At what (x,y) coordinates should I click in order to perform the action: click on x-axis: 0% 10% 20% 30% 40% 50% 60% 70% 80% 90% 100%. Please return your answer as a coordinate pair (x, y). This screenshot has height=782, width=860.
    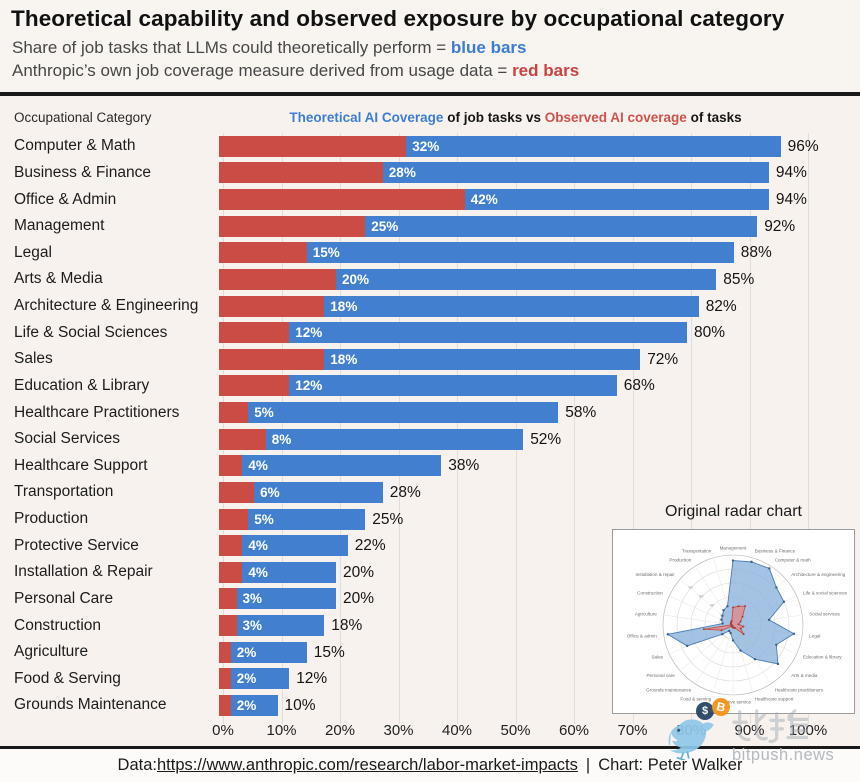
    Looking at the image, I should click on (430, 731).